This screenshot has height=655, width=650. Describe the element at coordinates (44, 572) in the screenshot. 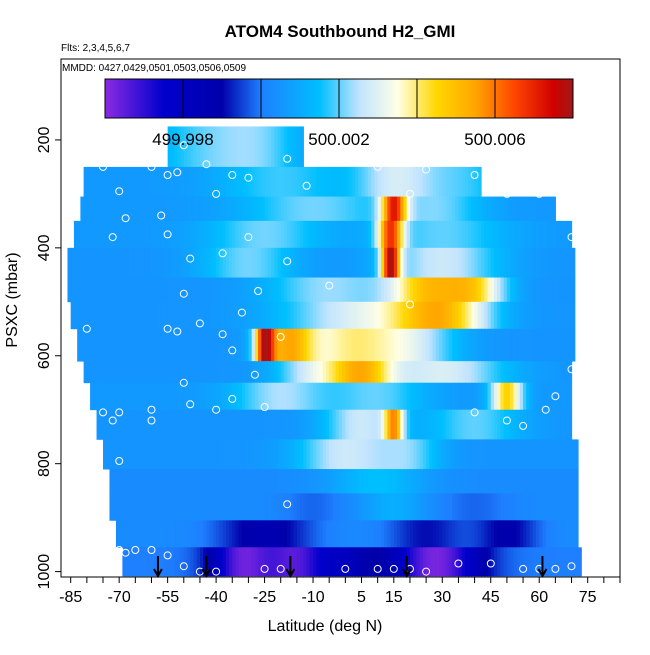

I see `y-tick-label: 1000` at that location.